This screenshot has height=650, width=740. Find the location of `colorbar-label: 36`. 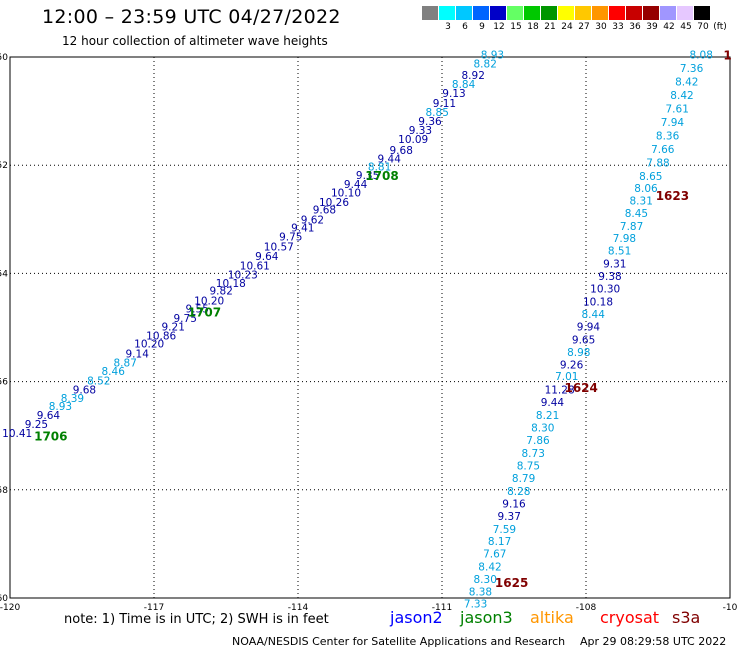

colorbar-label: 36 is located at coordinates (635, 27).